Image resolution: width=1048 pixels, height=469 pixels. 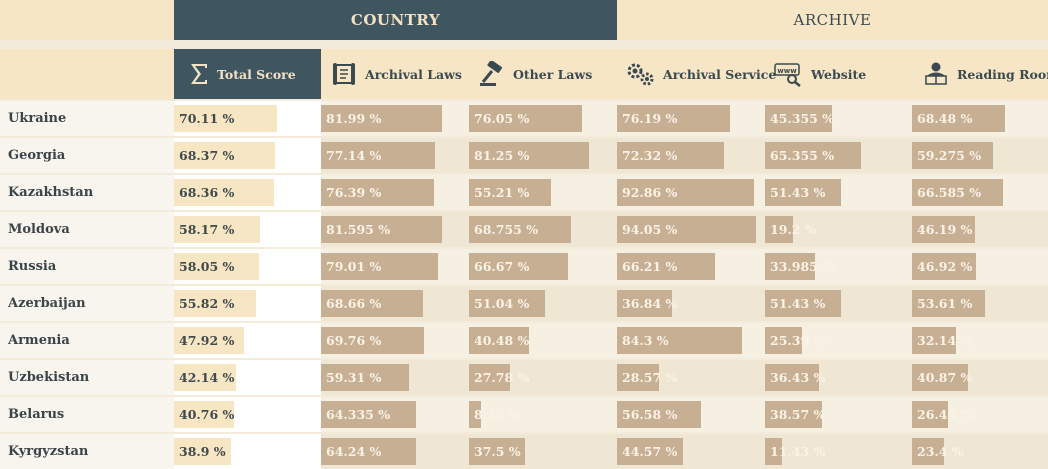 What do you see at coordinates (354, 118) in the screenshot?
I see `score-value: 81.99 %` at bounding box center [354, 118].